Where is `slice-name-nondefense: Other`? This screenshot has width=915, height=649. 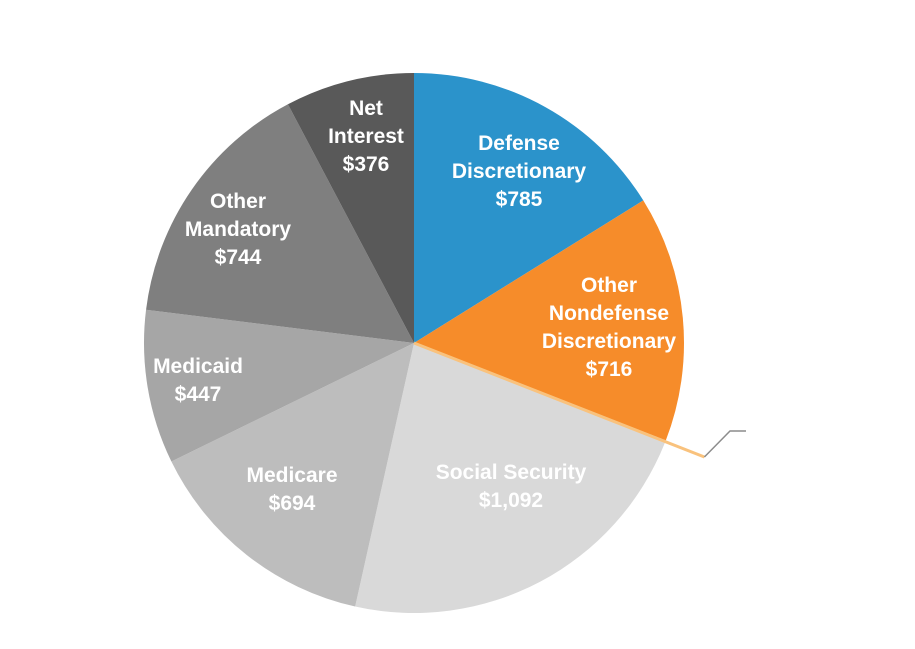 slice-name-nondefense: Other is located at coordinates (609, 285).